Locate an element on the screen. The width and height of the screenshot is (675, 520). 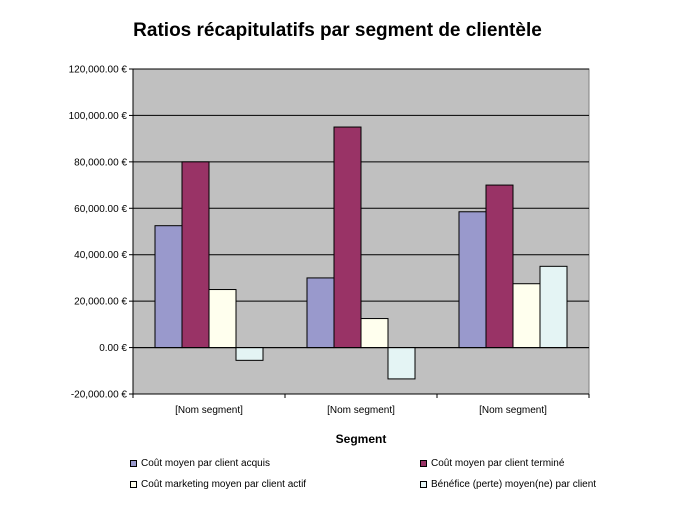
legend-item: Bénéfice (perte) moyen(ne) par client is located at coordinates (508, 484).